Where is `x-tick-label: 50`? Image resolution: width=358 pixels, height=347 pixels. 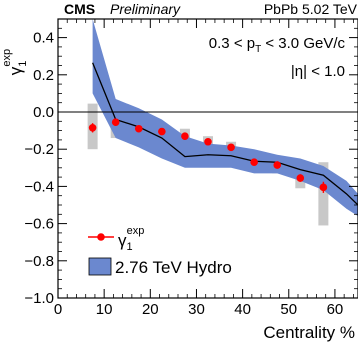 x-tick-label: 50 is located at coordinates (288, 309).